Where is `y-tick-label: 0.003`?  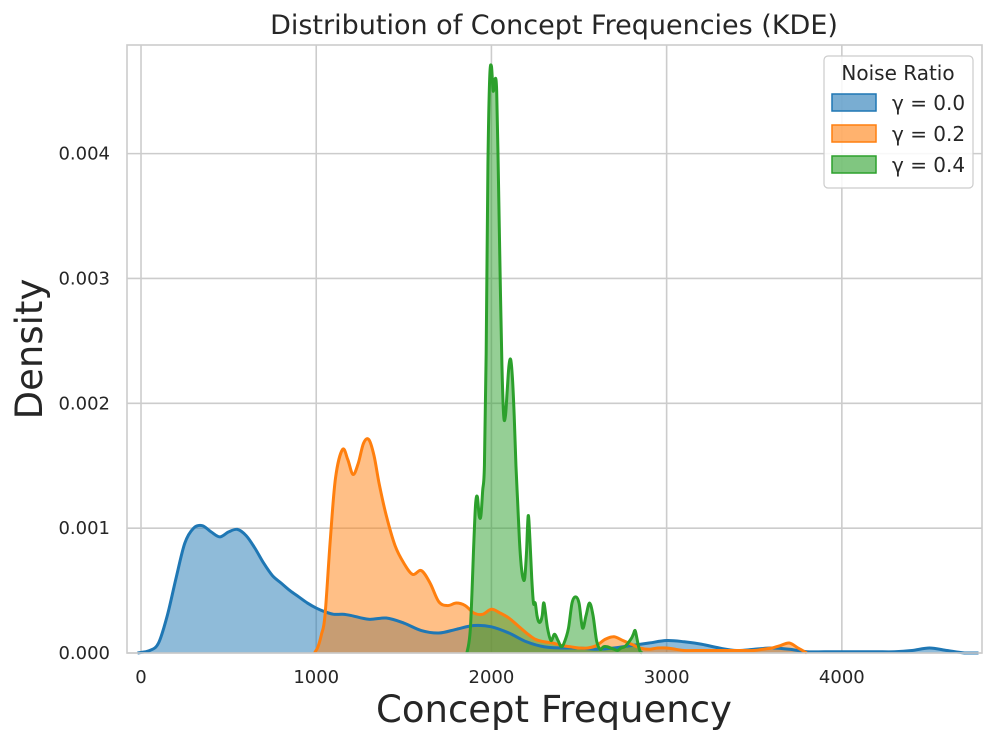 y-tick-label: 0.003 is located at coordinates (84, 278).